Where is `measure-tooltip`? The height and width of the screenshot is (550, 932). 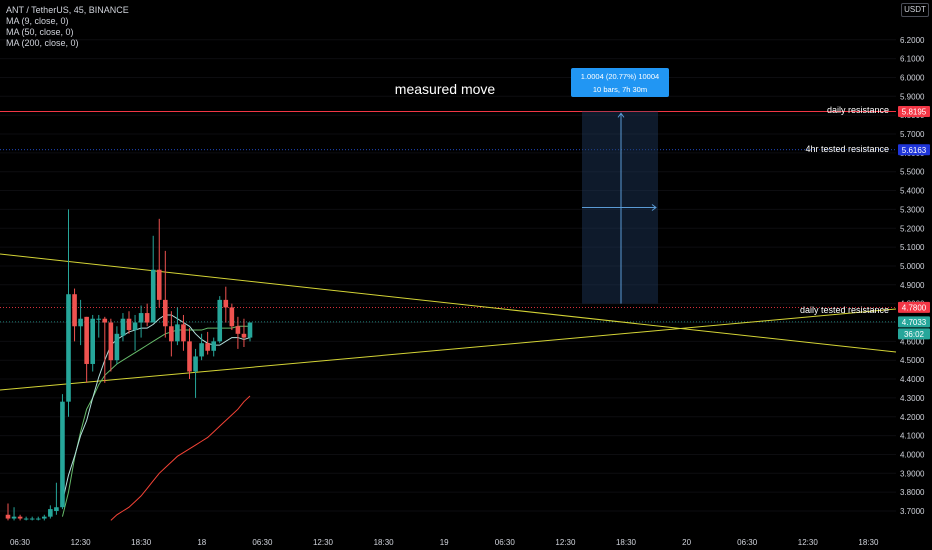 measure-tooltip is located at coordinates (620, 82).